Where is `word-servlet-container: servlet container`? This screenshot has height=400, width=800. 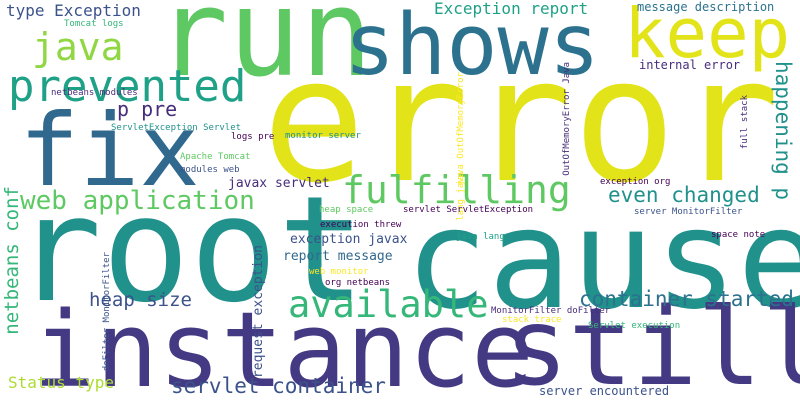 word-servlet-container: servlet container is located at coordinates (278, 386).